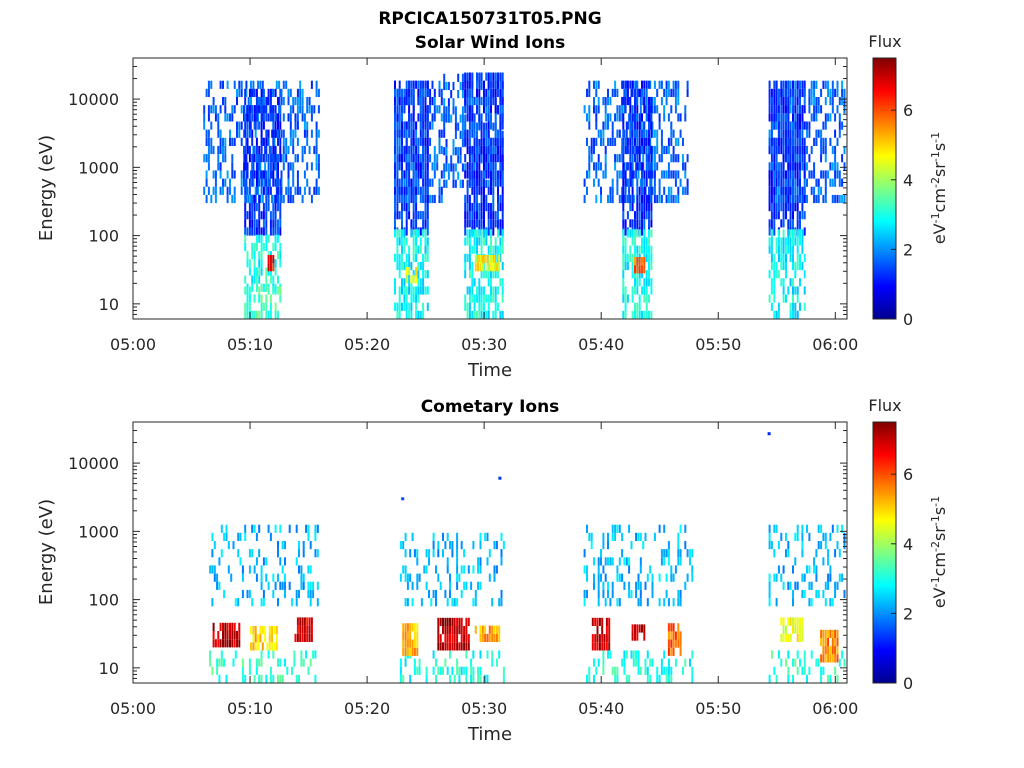 The height and width of the screenshot is (768, 1024). I want to click on y-tick-label: 100, so click(103, 600).